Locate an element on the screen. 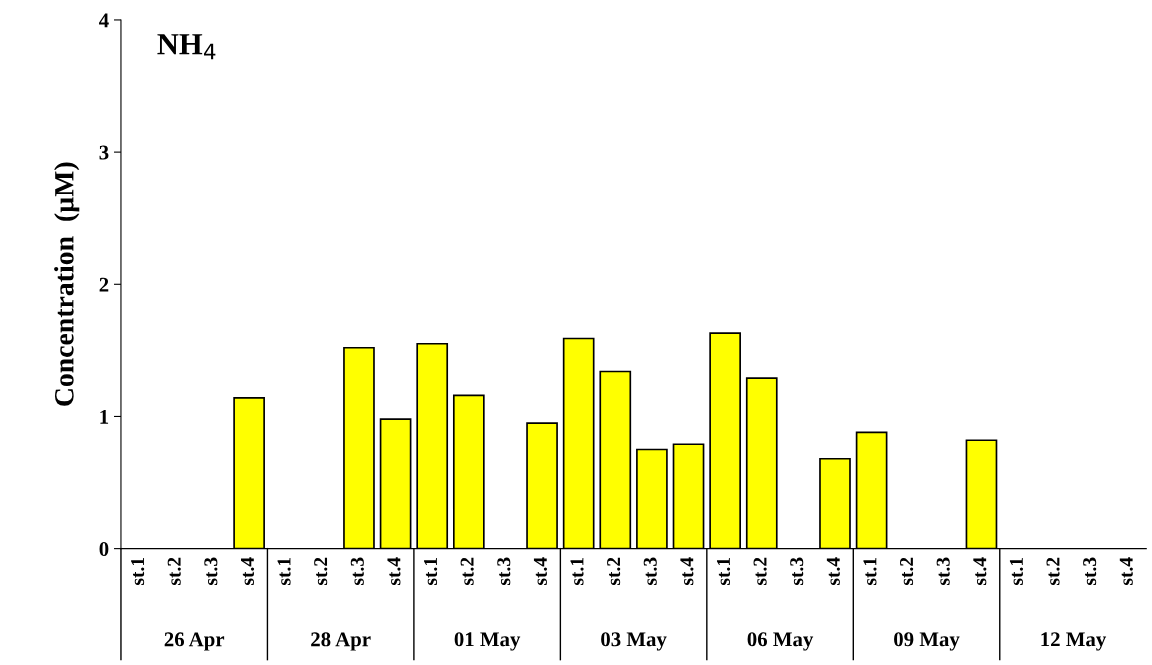 This screenshot has height=665, width=1152. chart-title: NH$_{4}$ is located at coordinates (186, 47).